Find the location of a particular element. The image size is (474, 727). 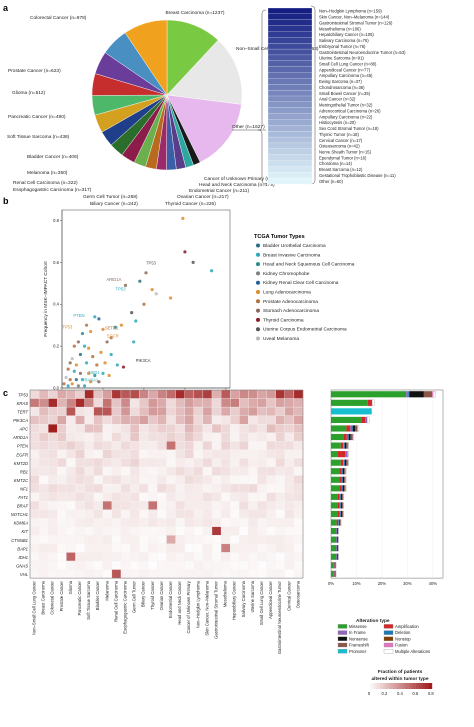

tumor-type-label: Non–Small Cell Lung Cancer is located at coordinates (33, 607).